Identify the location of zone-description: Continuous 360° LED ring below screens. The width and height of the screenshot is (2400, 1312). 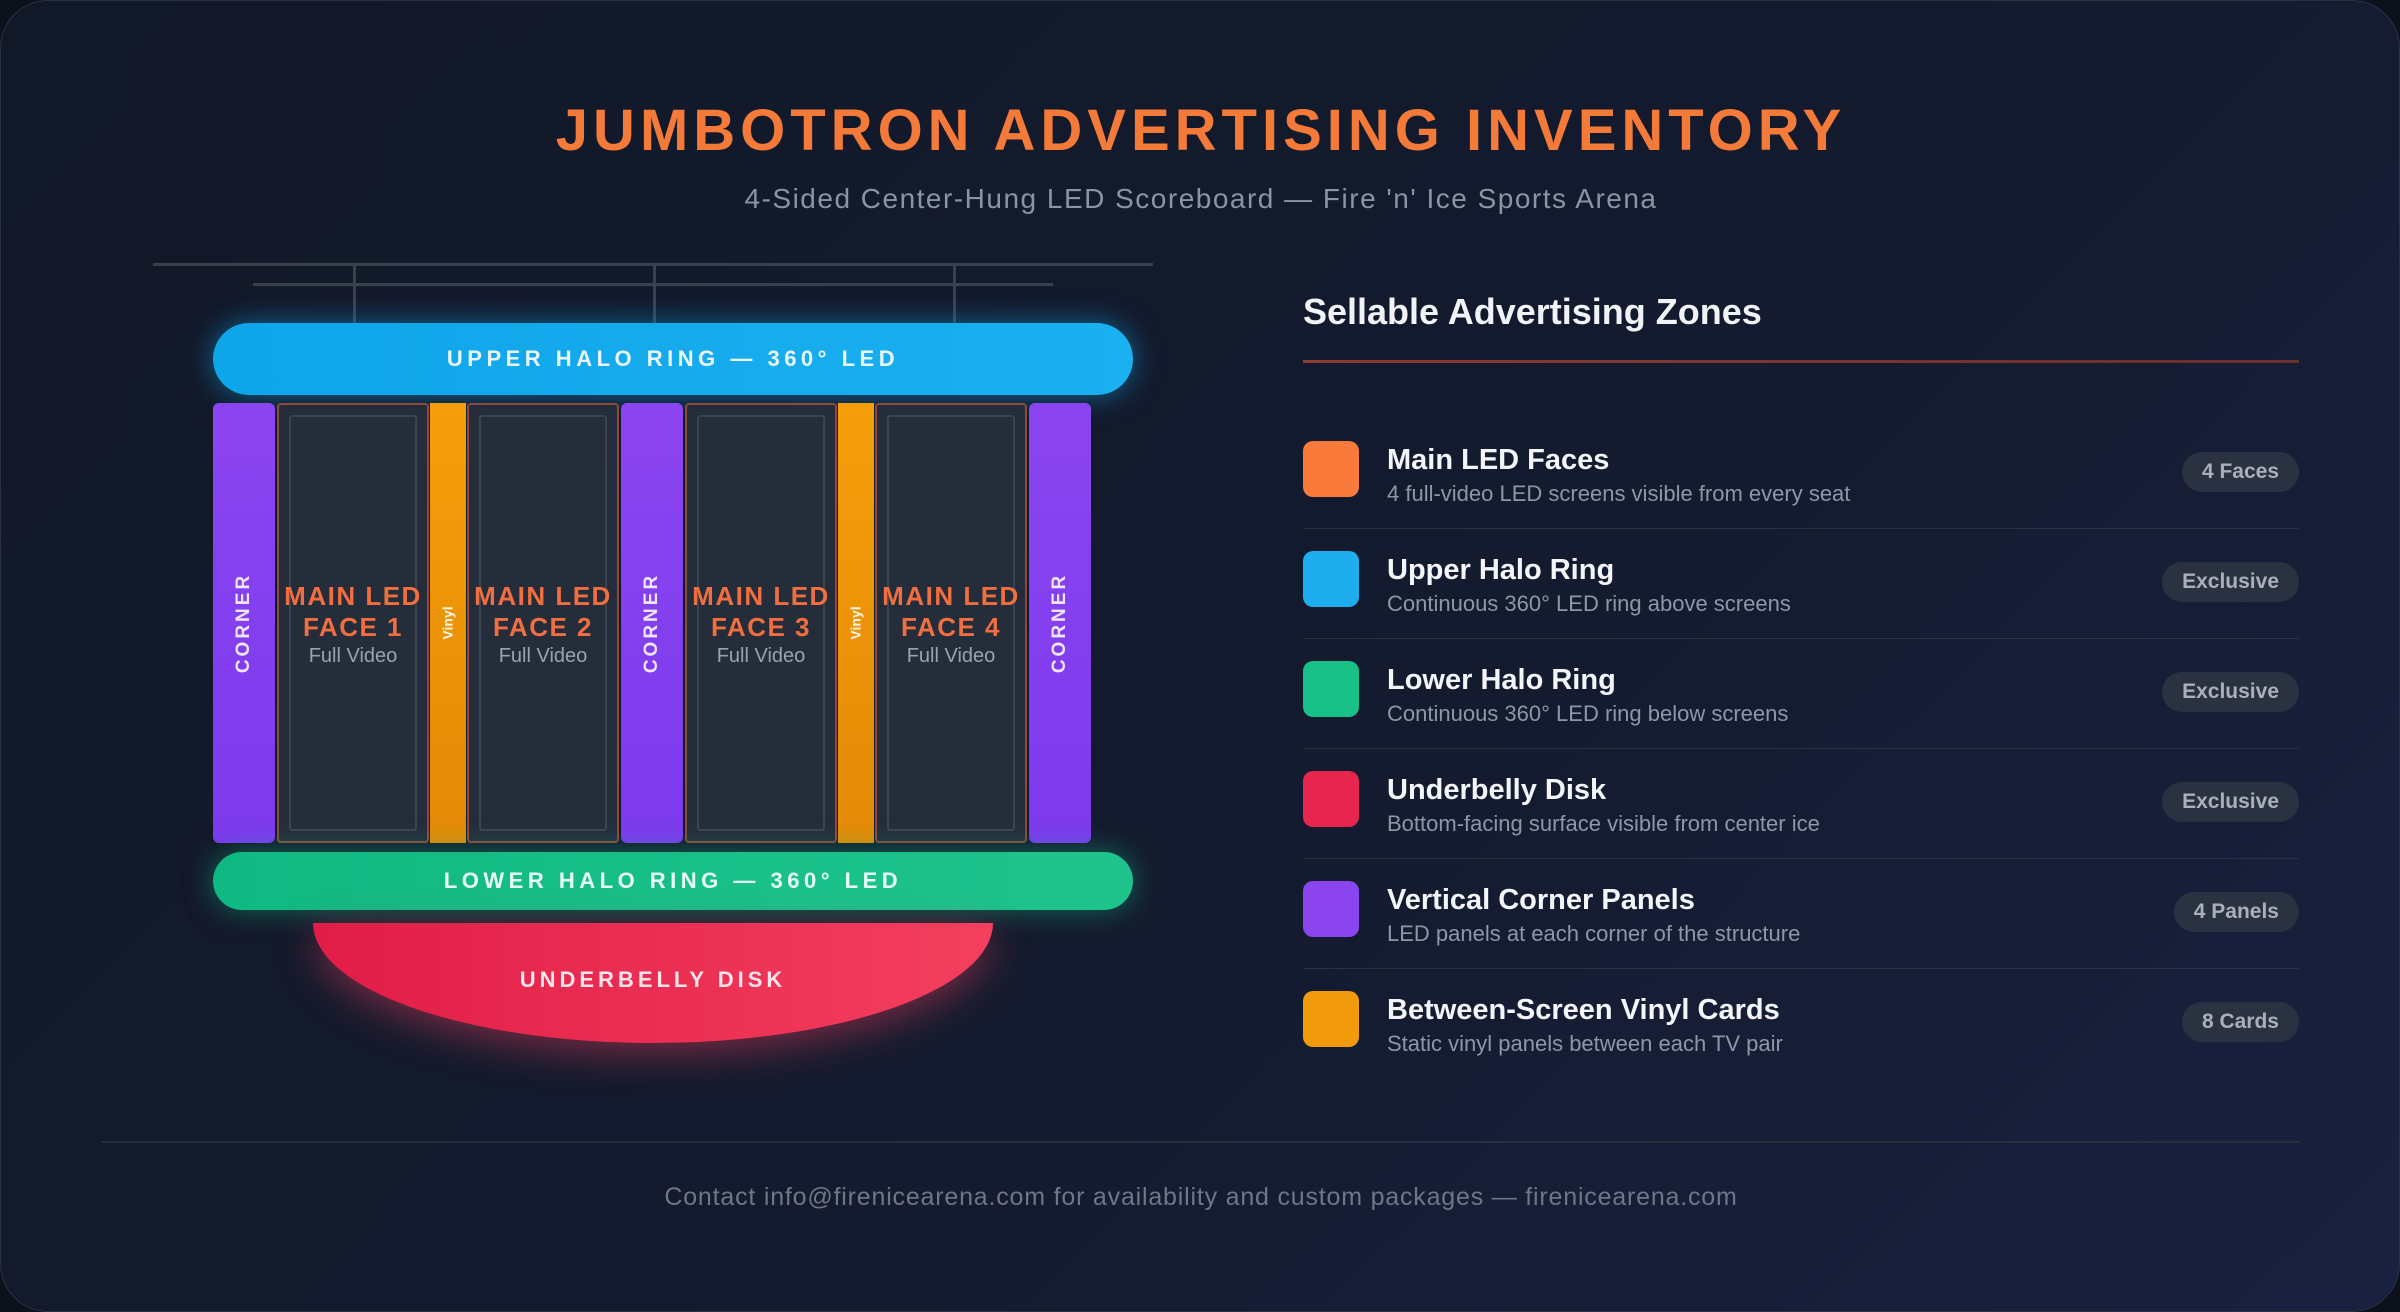
(1588, 713).